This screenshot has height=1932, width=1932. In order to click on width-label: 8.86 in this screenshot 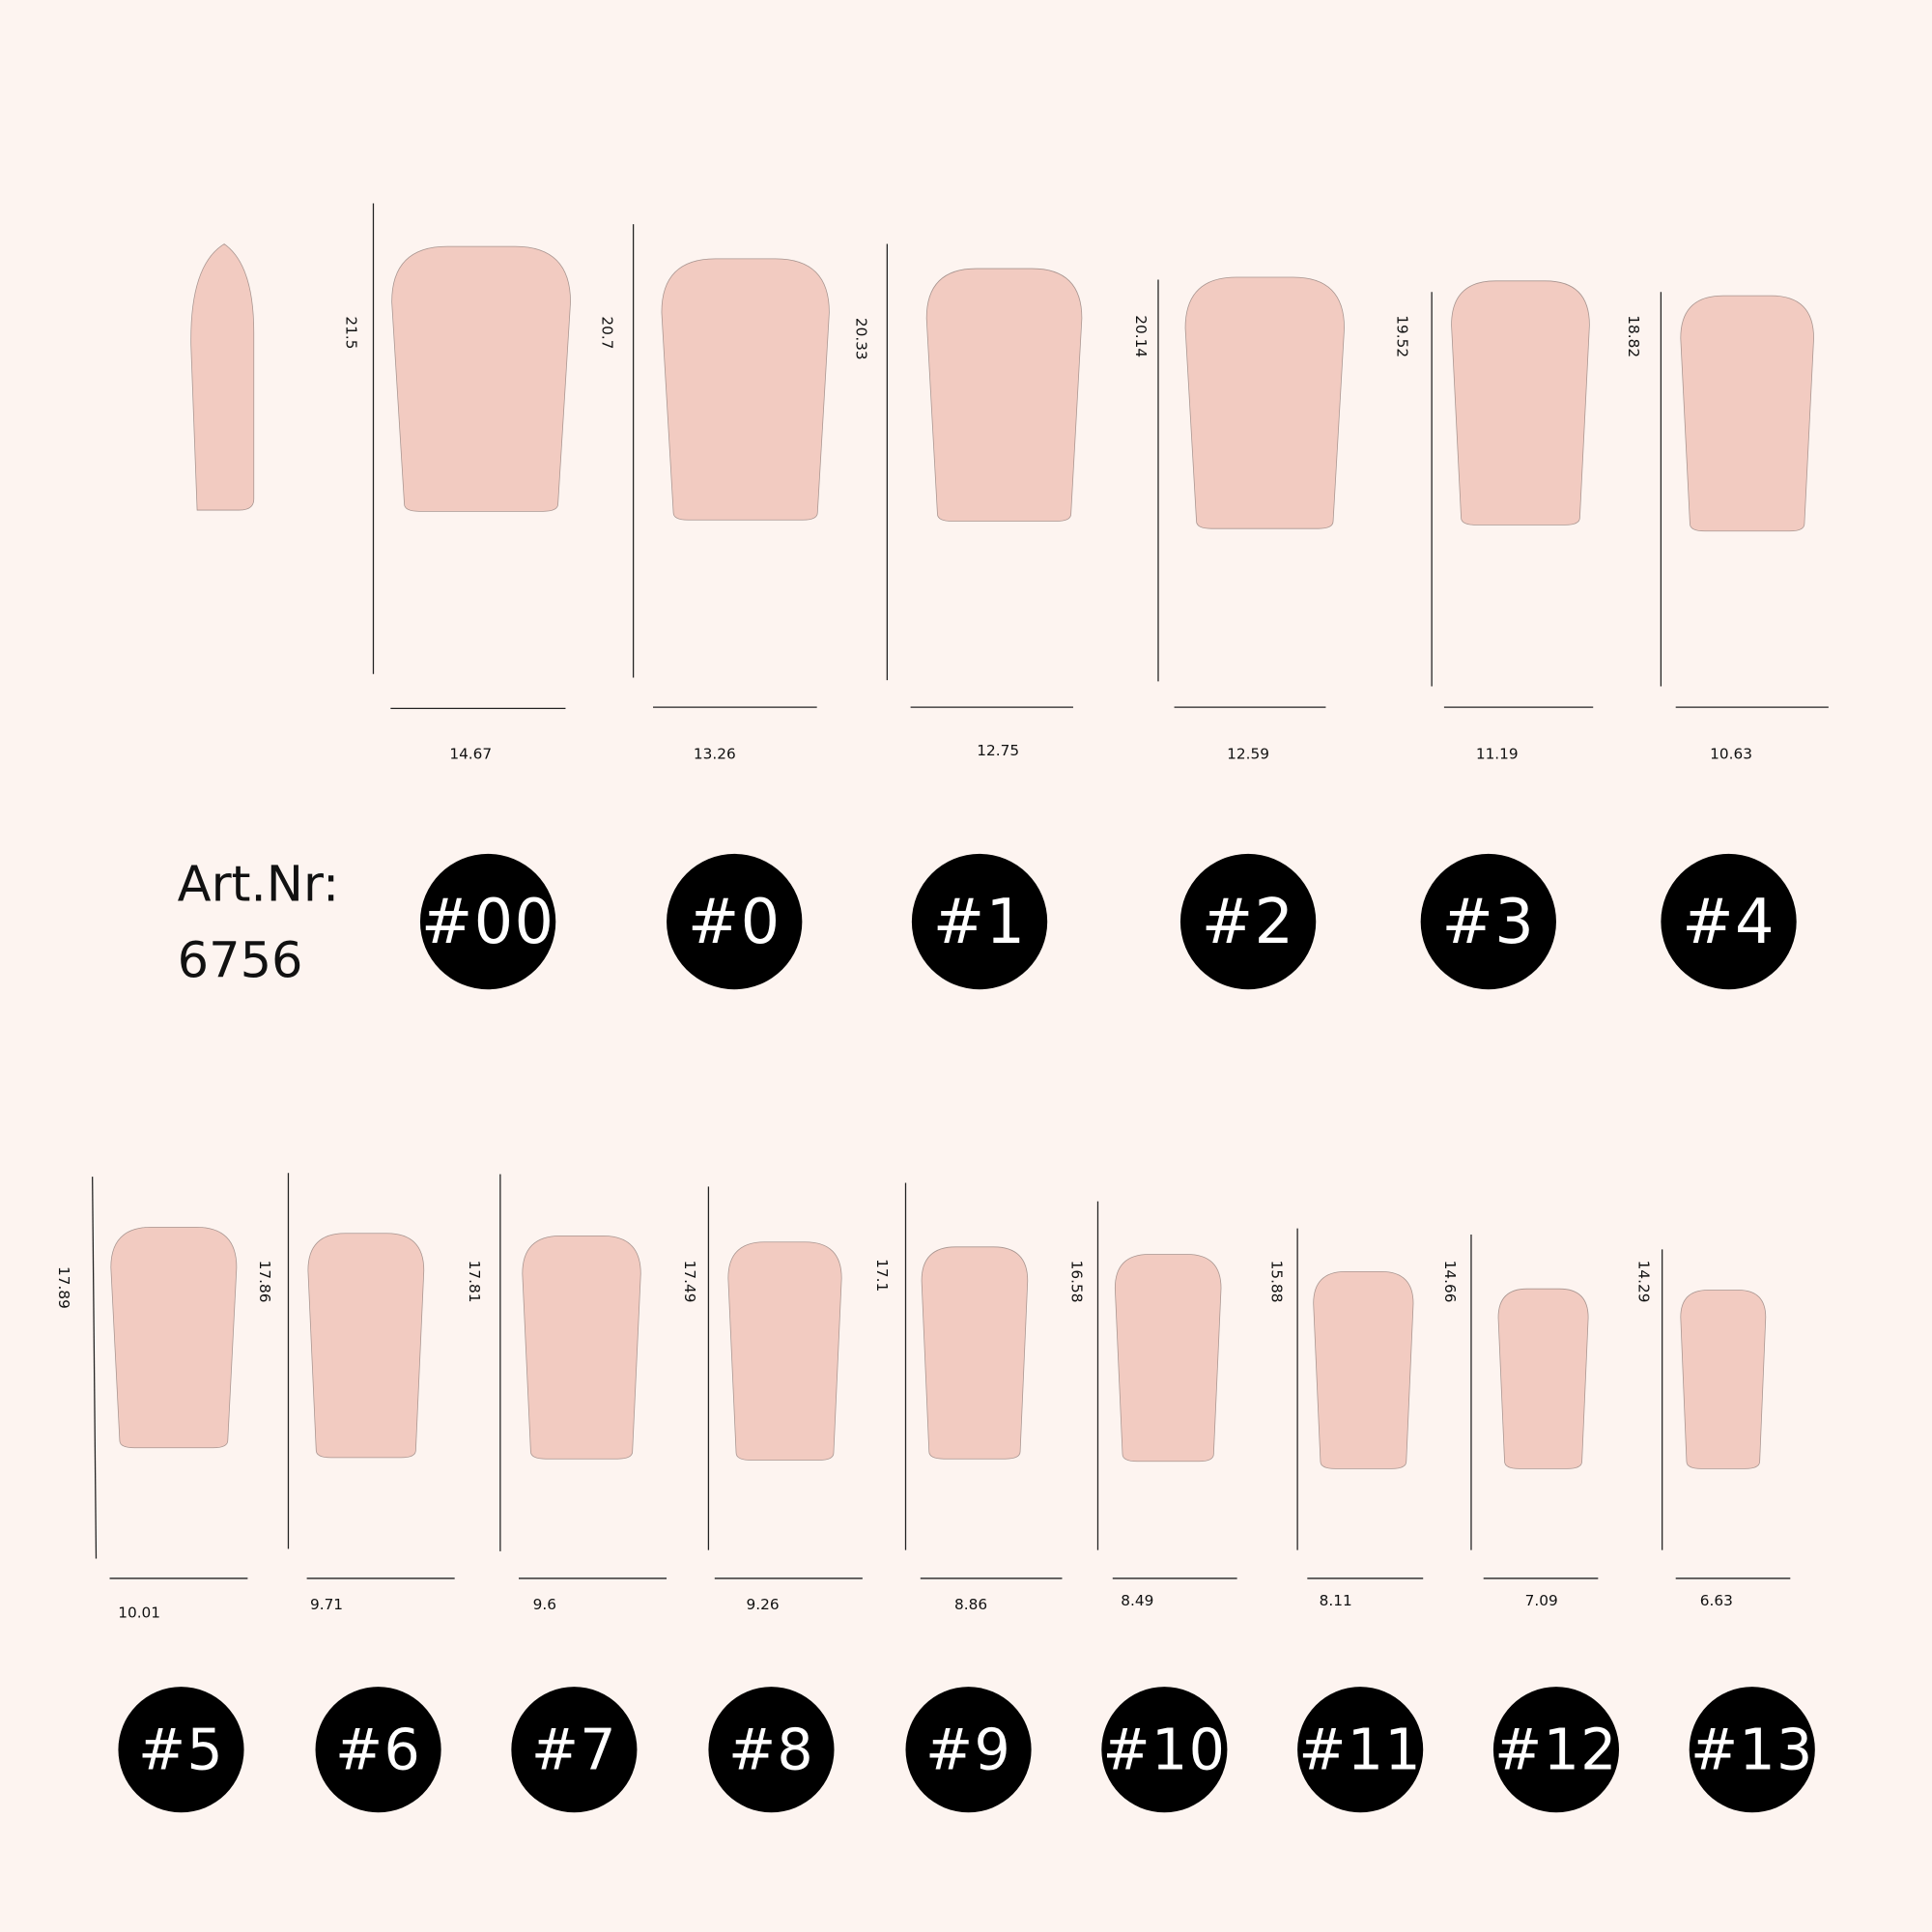, I will do `click(971, 1604)`.